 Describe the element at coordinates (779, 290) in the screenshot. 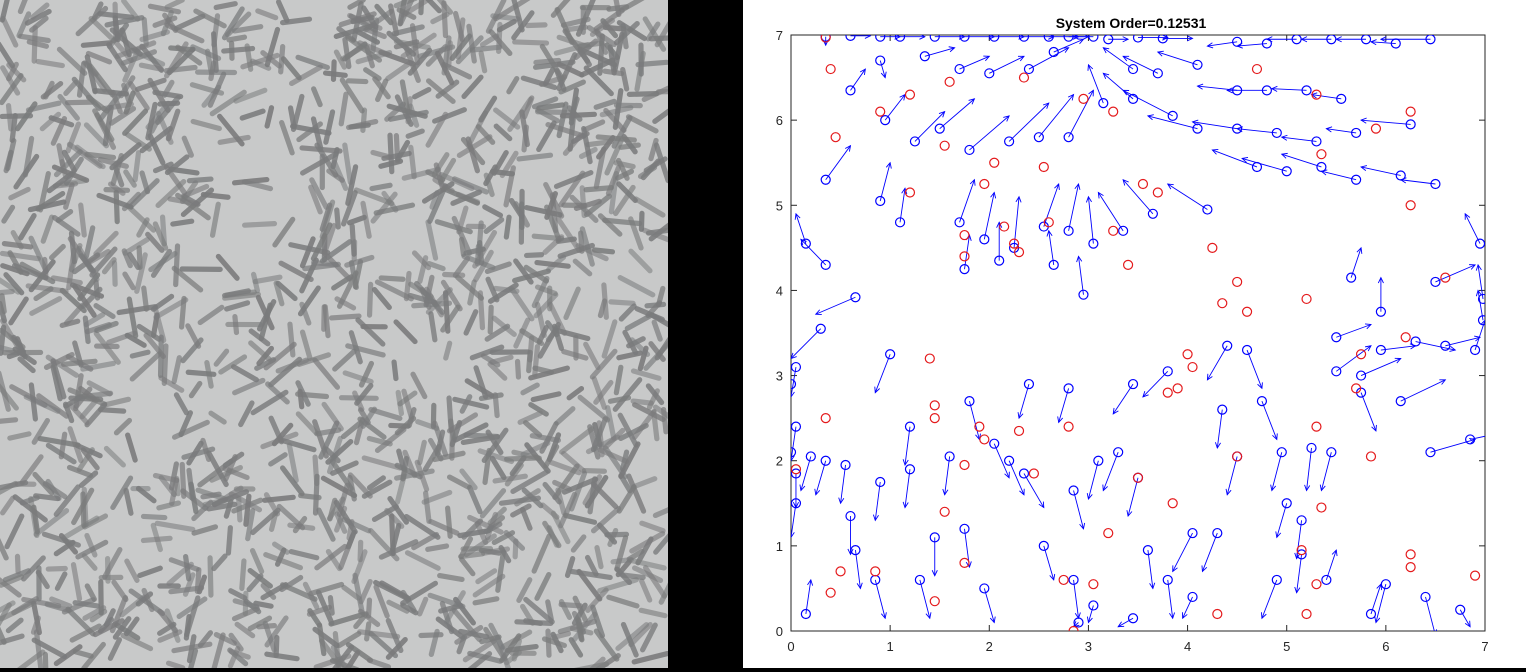

I see `y-tick-label: 4` at that location.